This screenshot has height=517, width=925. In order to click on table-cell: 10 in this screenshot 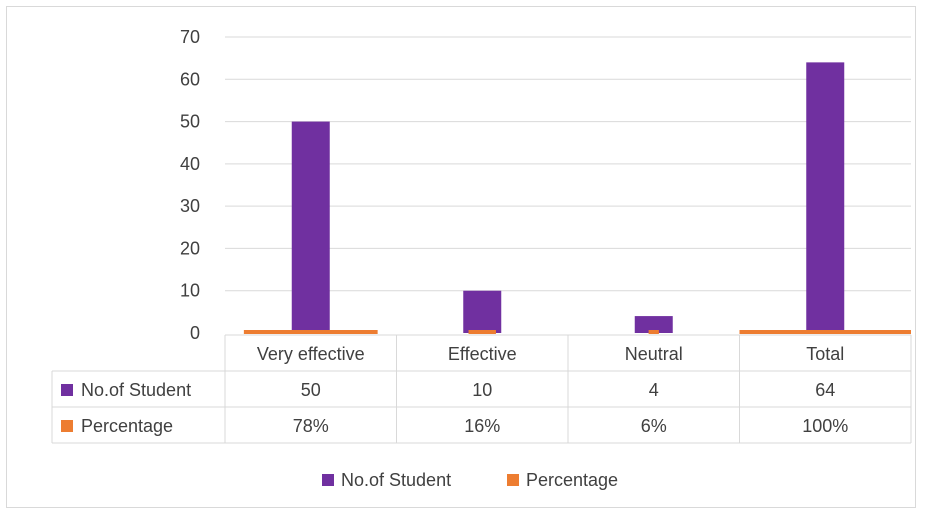, I will do `click(482, 390)`.